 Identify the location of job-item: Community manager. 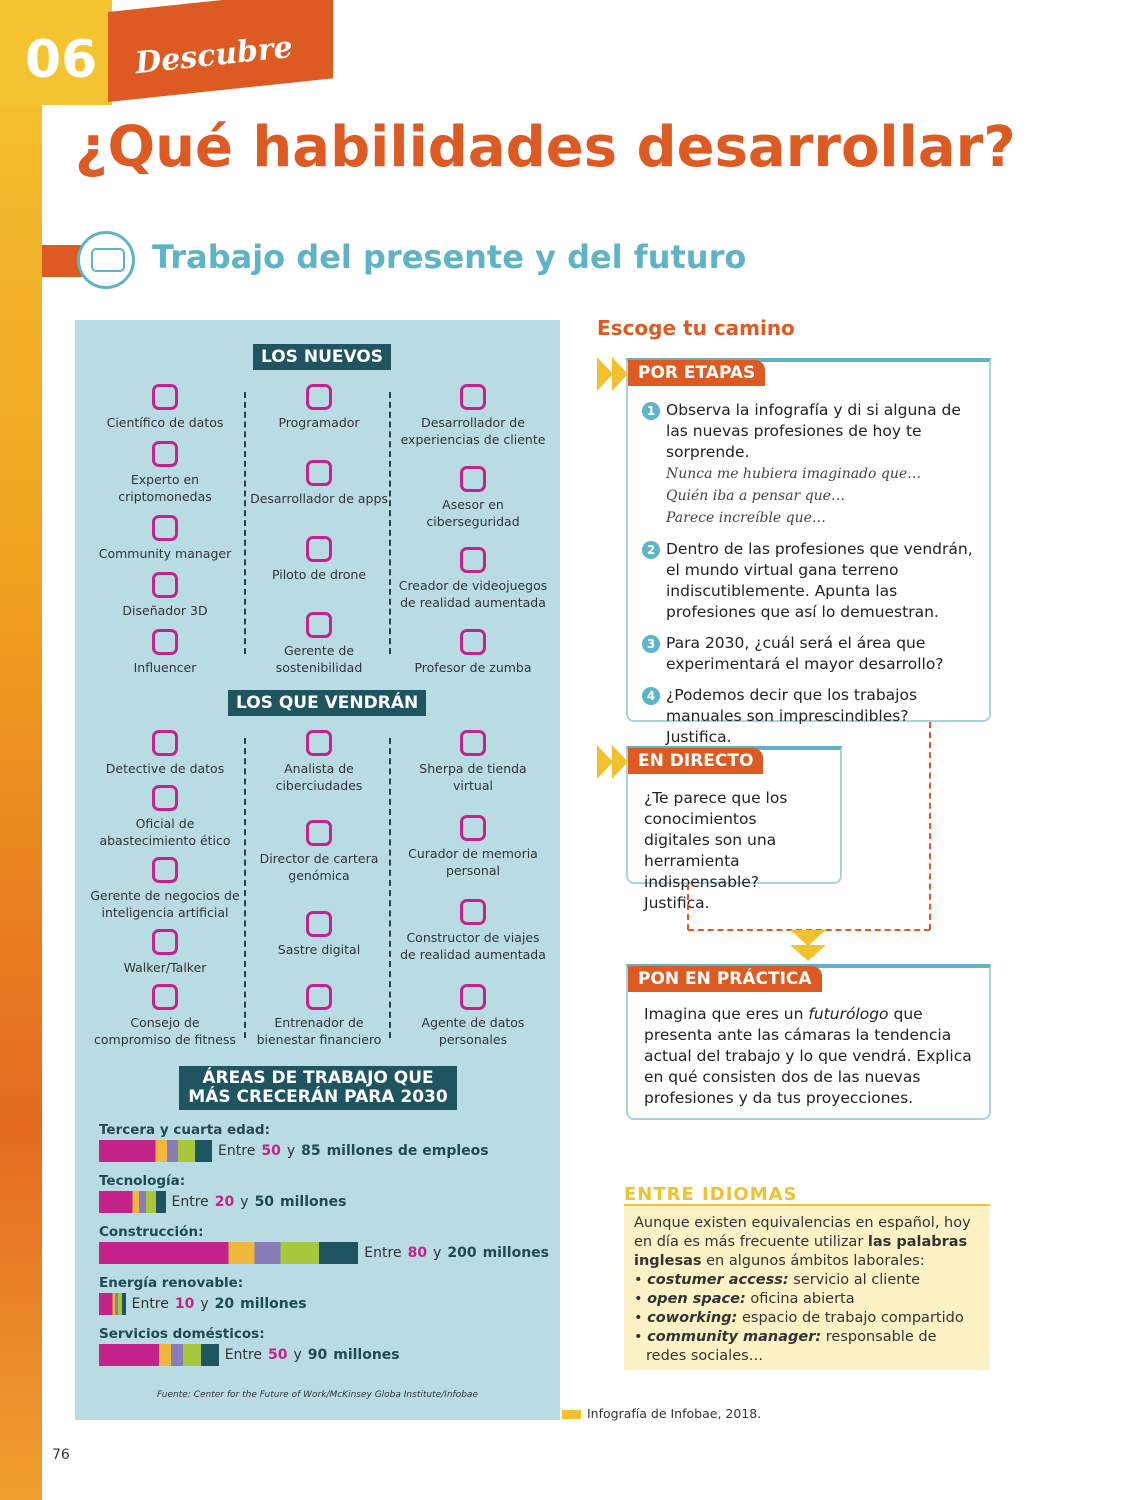
(165, 538).